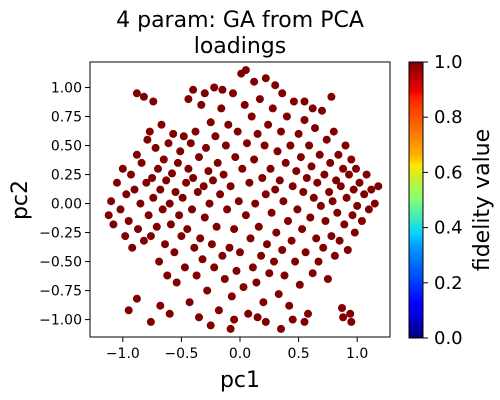 This screenshot has height=400, width=500. What do you see at coordinates (240, 46) in the screenshot?
I see `chart-title-line-2: loadings` at bounding box center [240, 46].